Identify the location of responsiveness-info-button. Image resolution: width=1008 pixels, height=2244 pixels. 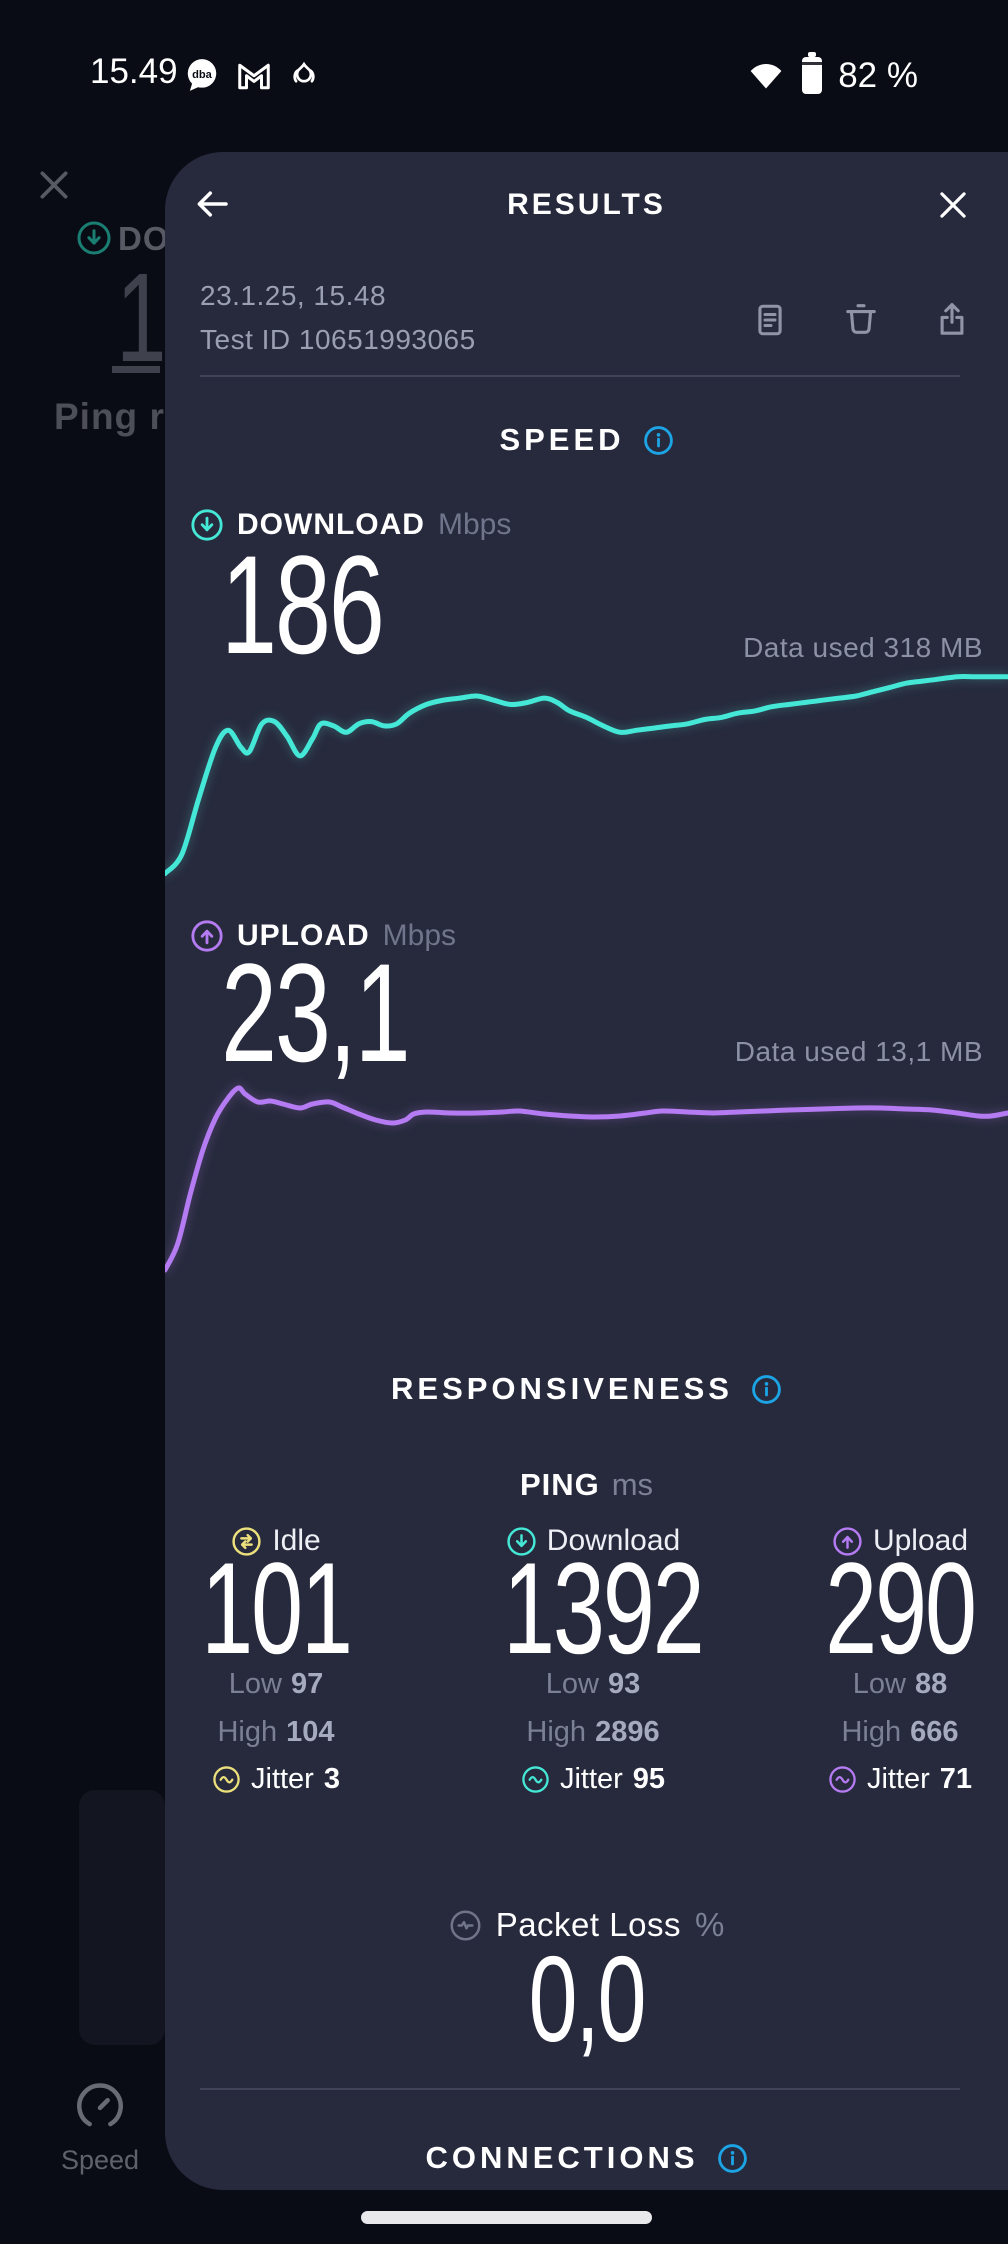
(766, 1389).